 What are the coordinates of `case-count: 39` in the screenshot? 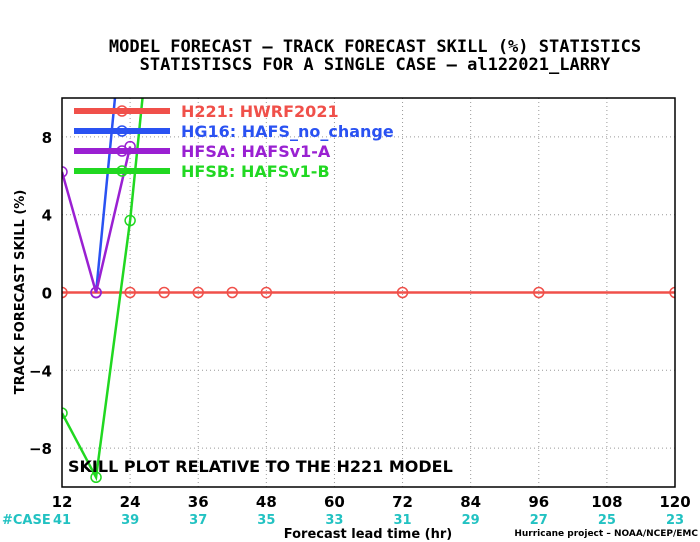 It's located at (130, 520).